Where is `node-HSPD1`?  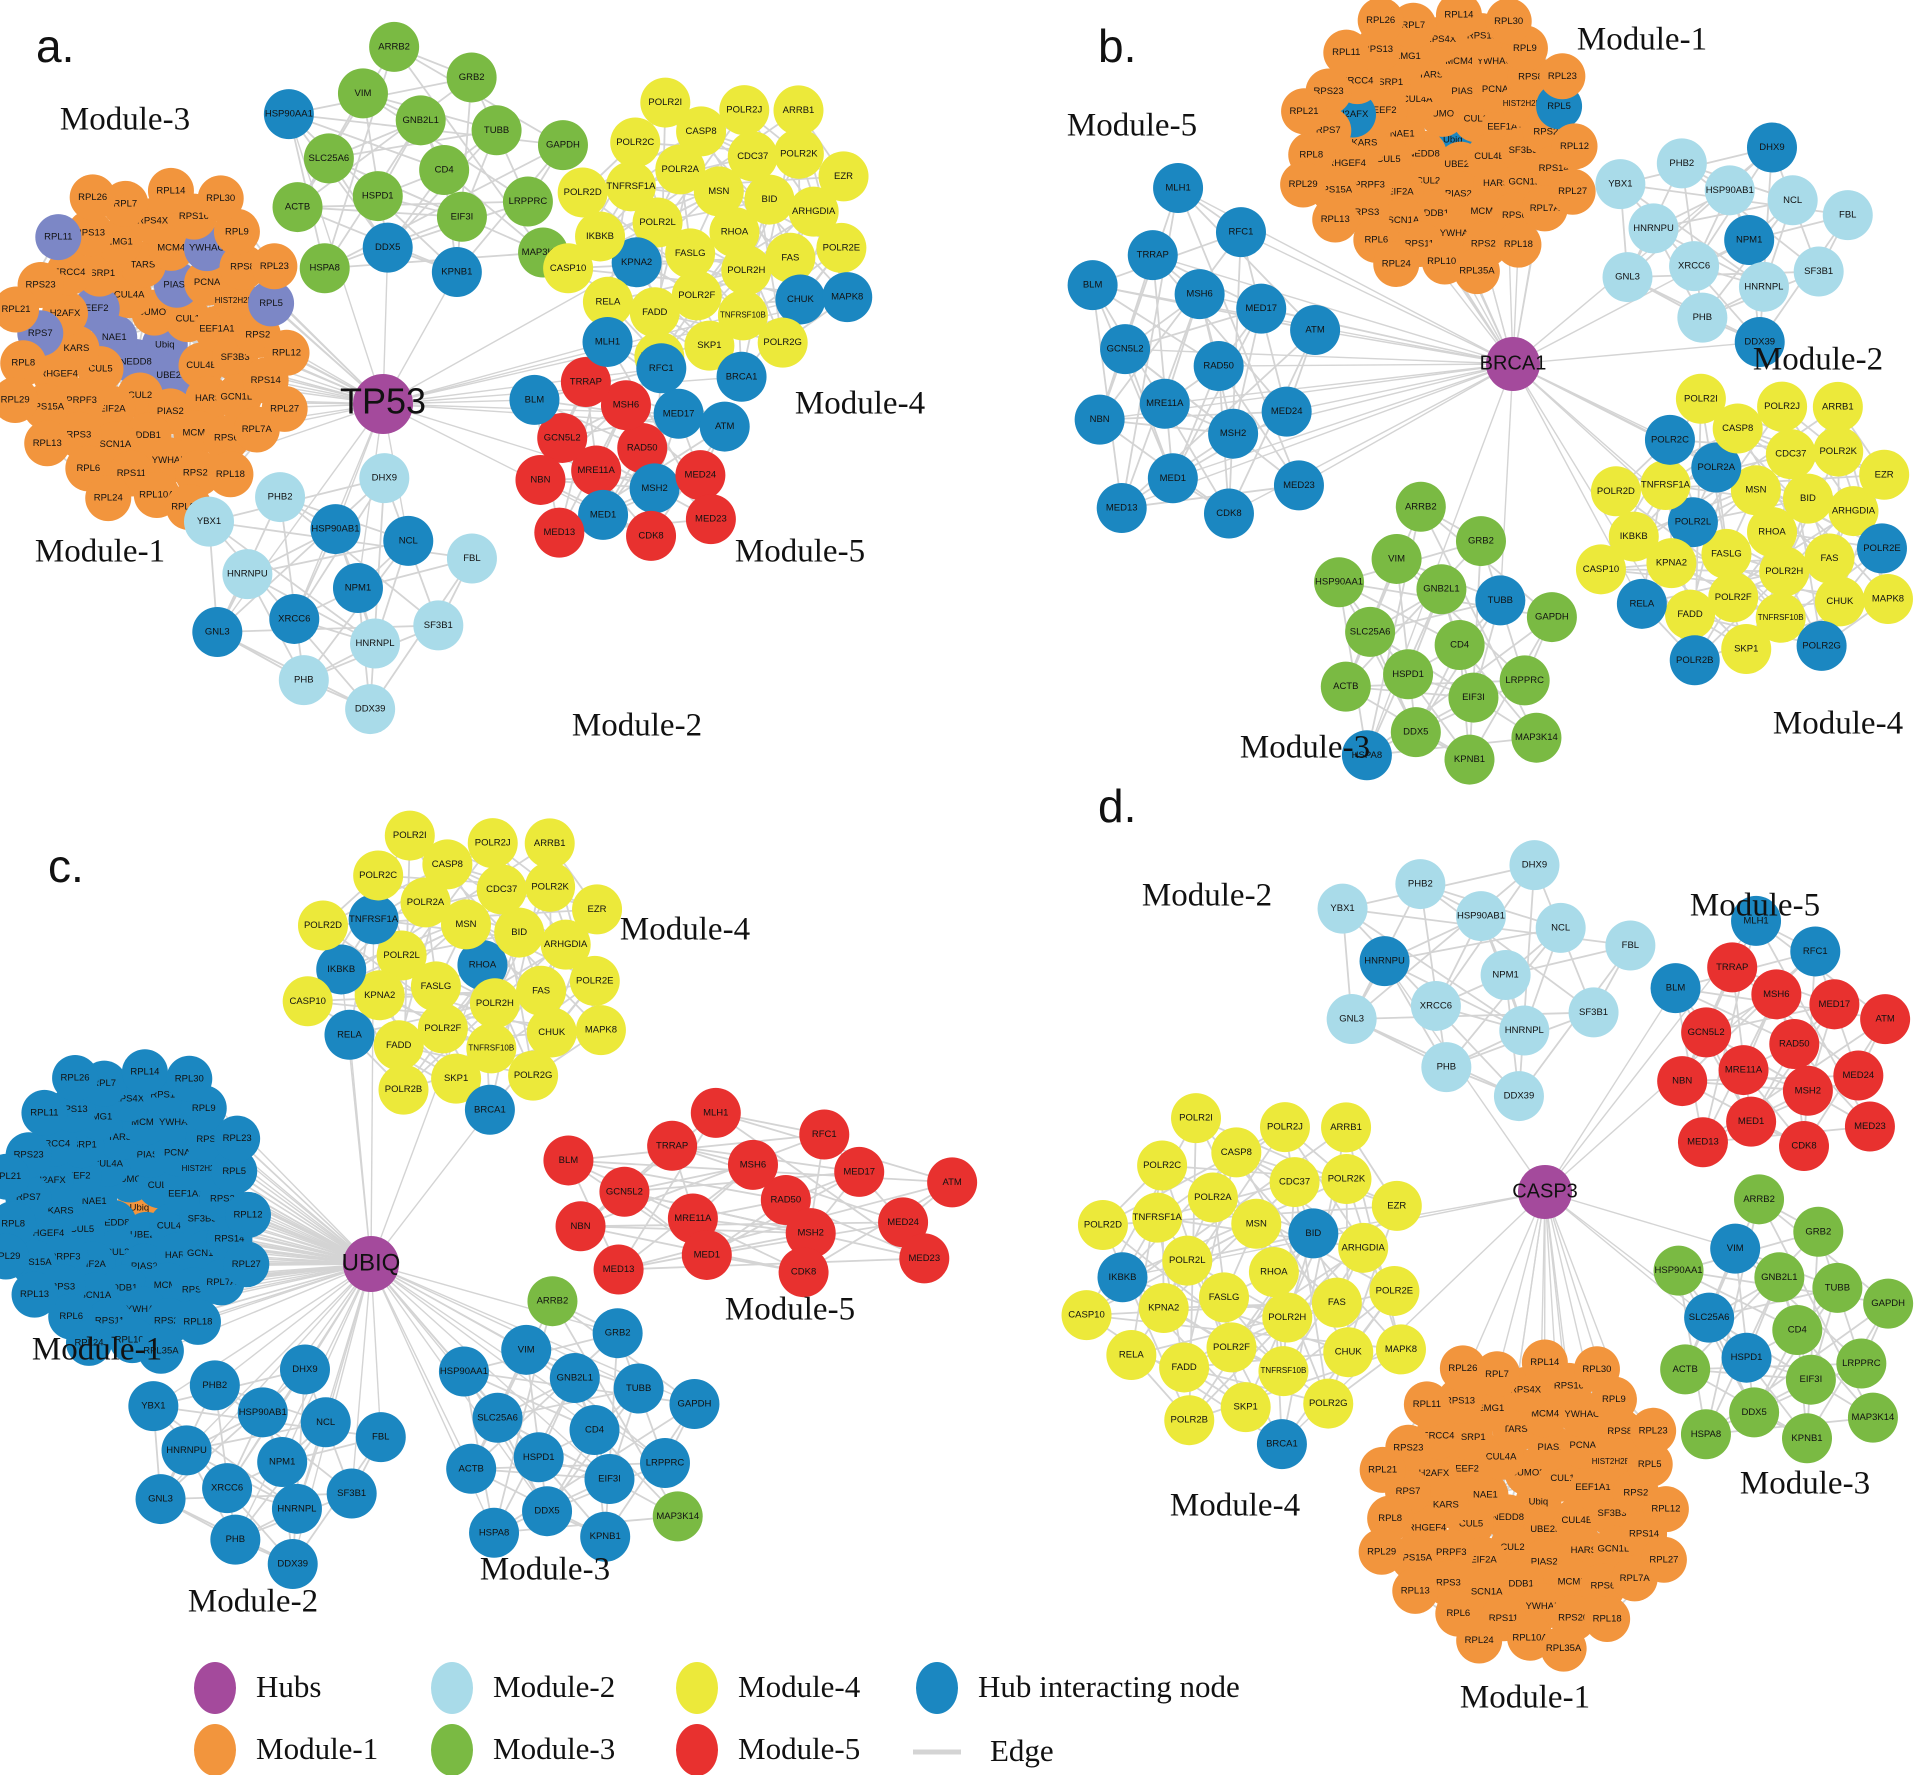 node-HSPD1 is located at coordinates (1408, 674).